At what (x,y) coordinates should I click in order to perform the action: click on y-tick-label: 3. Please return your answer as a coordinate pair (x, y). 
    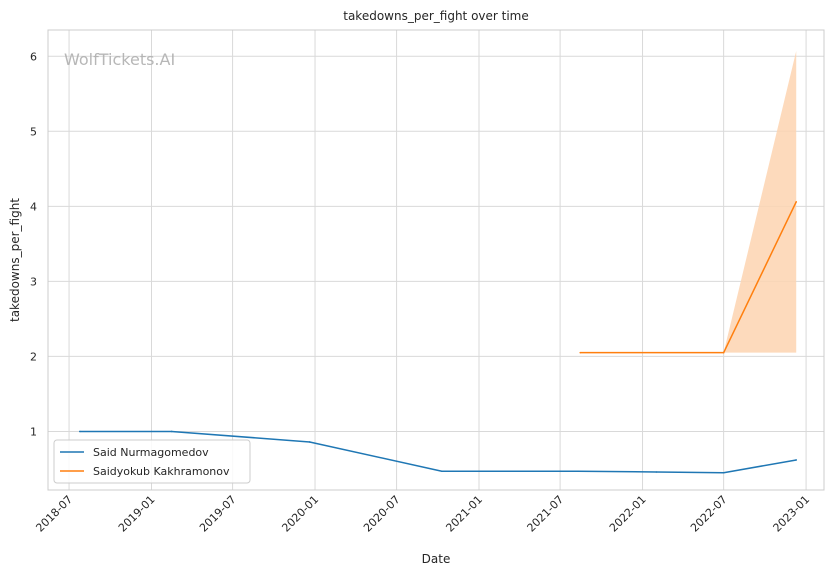
    Looking at the image, I should click on (33, 281).